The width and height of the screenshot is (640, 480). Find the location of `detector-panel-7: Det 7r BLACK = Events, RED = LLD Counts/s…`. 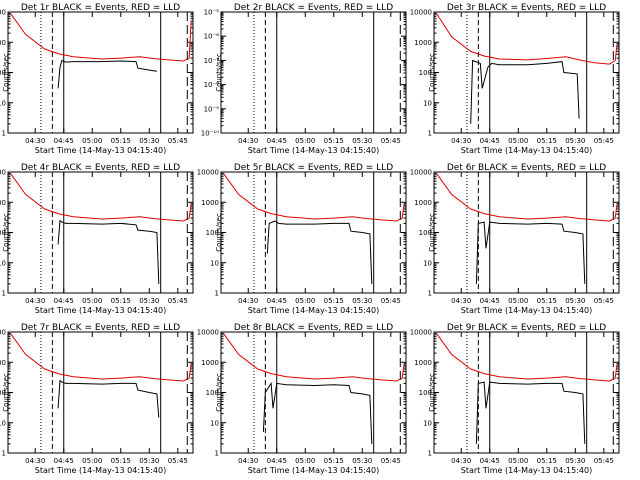

detector-panel-7: Det 7r BLACK = Events, RED = LLD Counts/s… is located at coordinates (97, 399).